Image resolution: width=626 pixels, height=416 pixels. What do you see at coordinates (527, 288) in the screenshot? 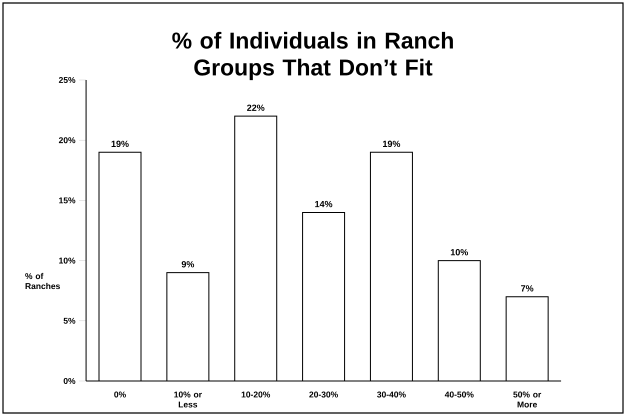
I see `data-label: 7%` at bounding box center [527, 288].